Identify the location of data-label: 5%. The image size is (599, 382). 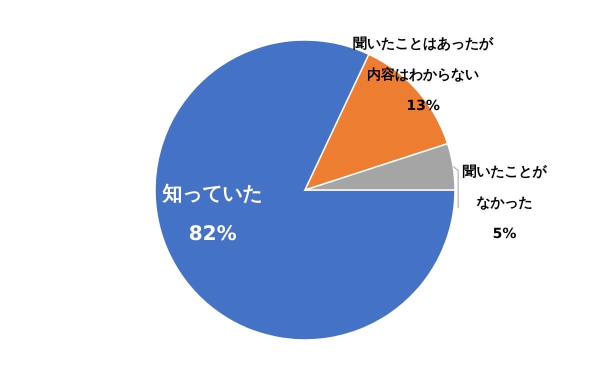
(504, 234).